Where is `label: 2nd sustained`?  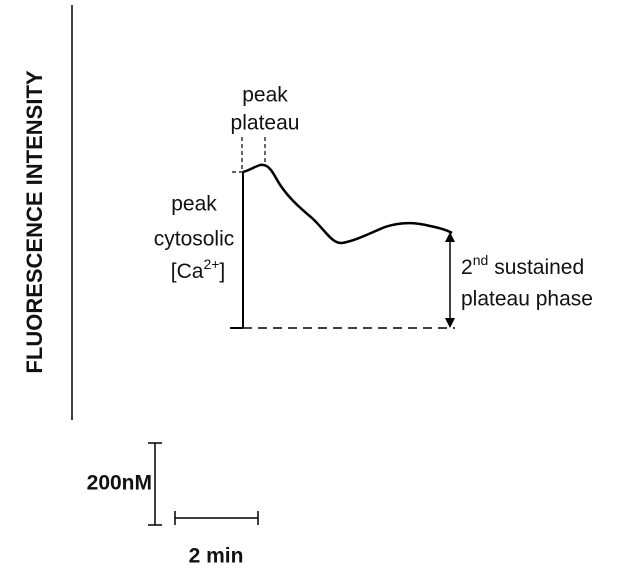
label: 2nd sustained is located at coordinates (522, 265).